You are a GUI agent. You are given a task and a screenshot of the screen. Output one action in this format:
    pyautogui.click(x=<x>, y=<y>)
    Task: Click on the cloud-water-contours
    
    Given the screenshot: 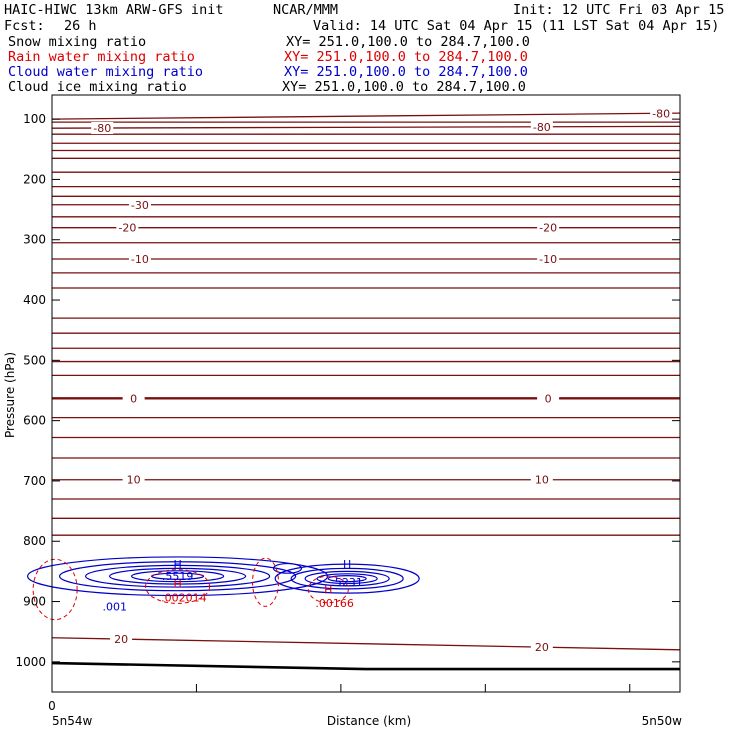 What is the action you would take?
    pyautogui.click(x=223, y=576)
    